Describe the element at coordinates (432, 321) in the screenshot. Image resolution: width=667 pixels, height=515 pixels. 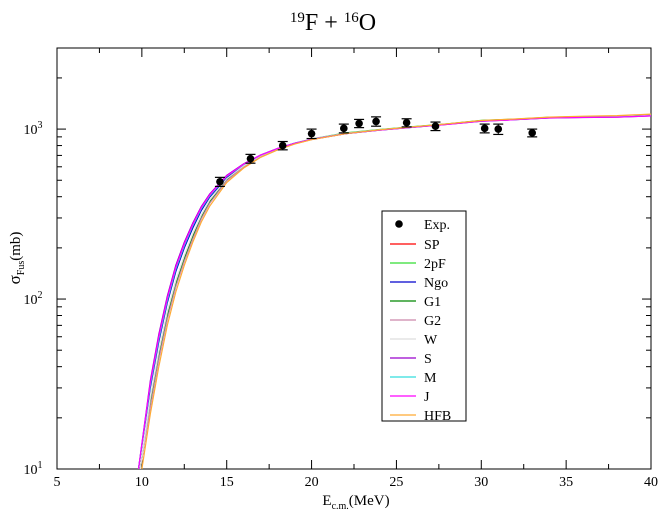
I see `legend-label: G2` at that location.